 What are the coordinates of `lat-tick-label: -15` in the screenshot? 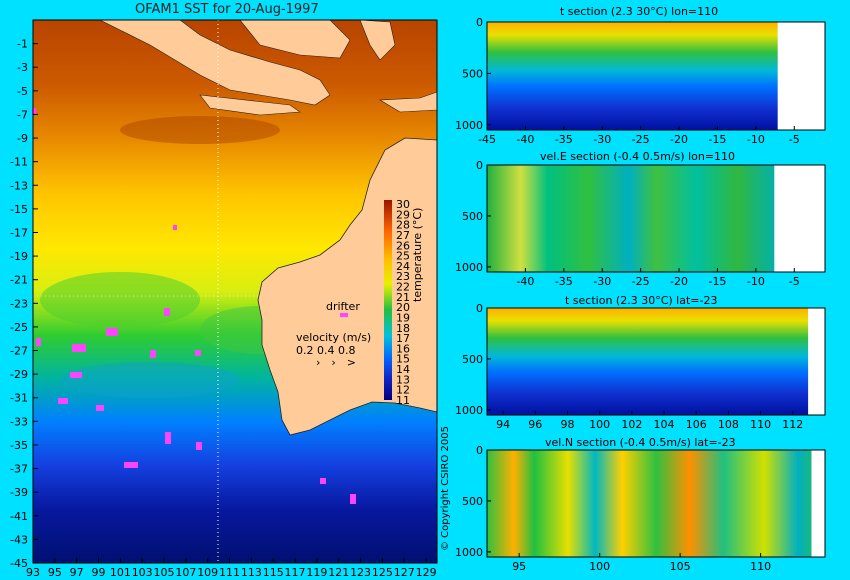 It's located at (19, 209).